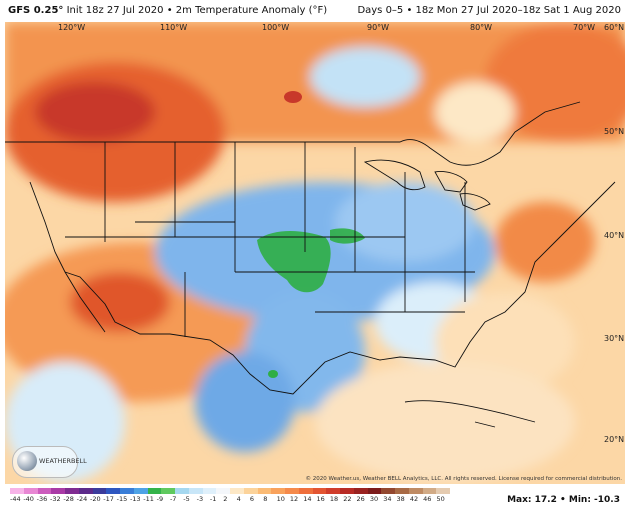  Describe the element at coordinates (200, 499) in the screenshot. I see `scale-tick-label: -3` at that location.